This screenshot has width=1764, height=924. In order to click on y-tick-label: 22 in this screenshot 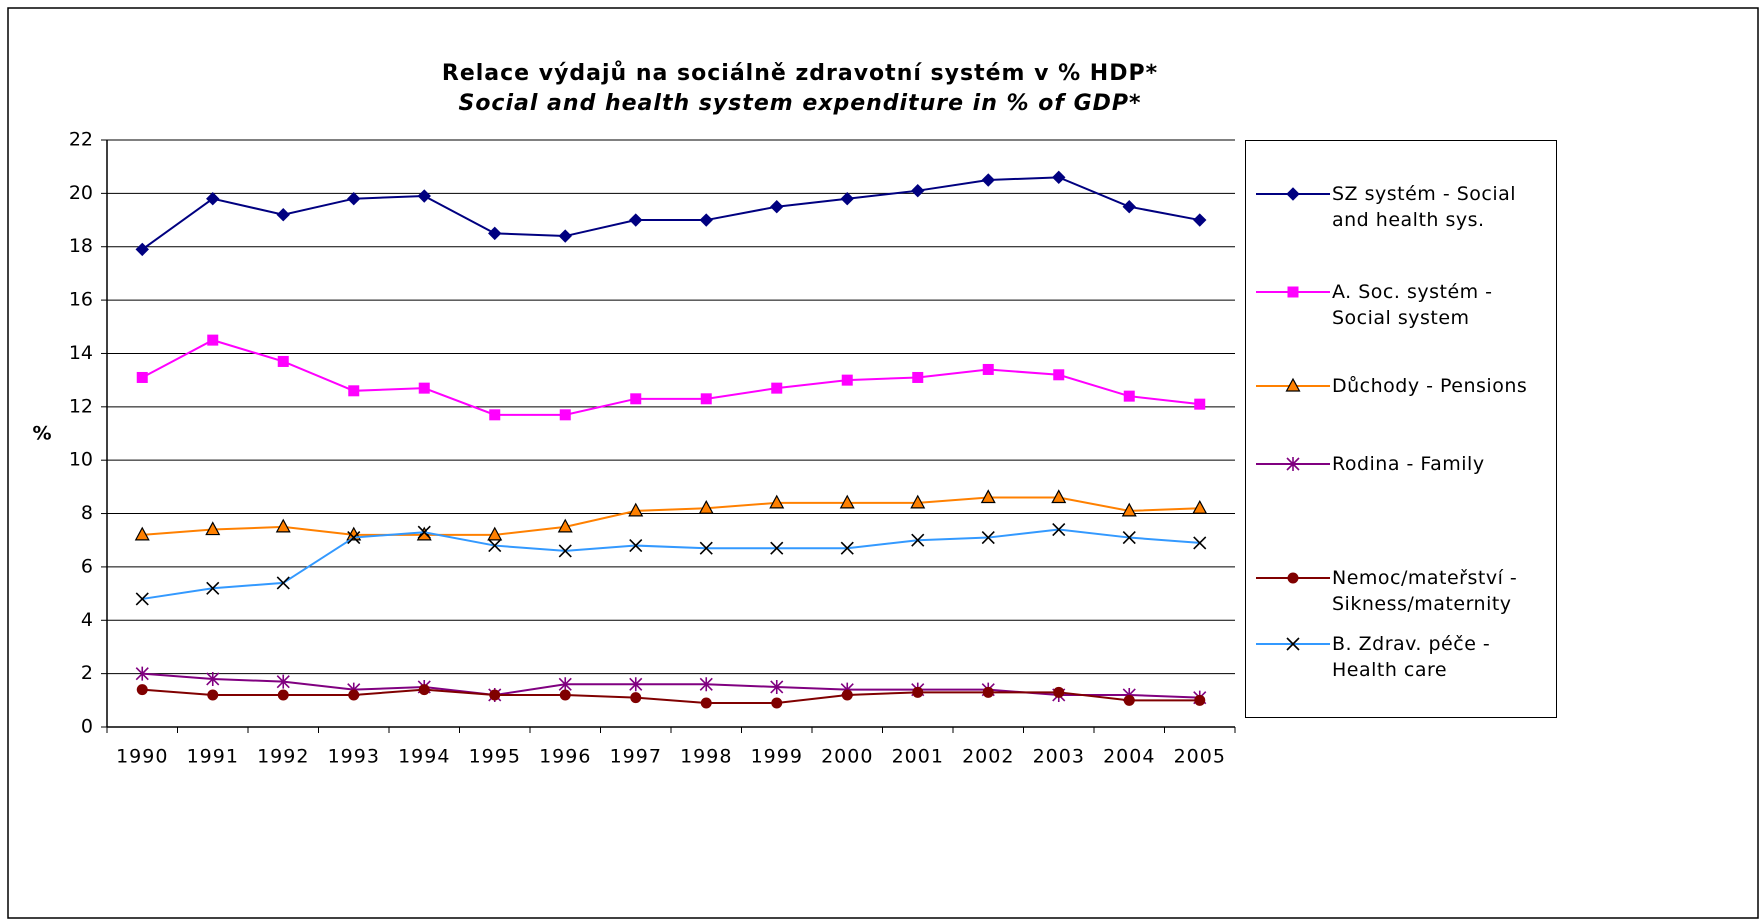, I will do `click(81, 140)`.